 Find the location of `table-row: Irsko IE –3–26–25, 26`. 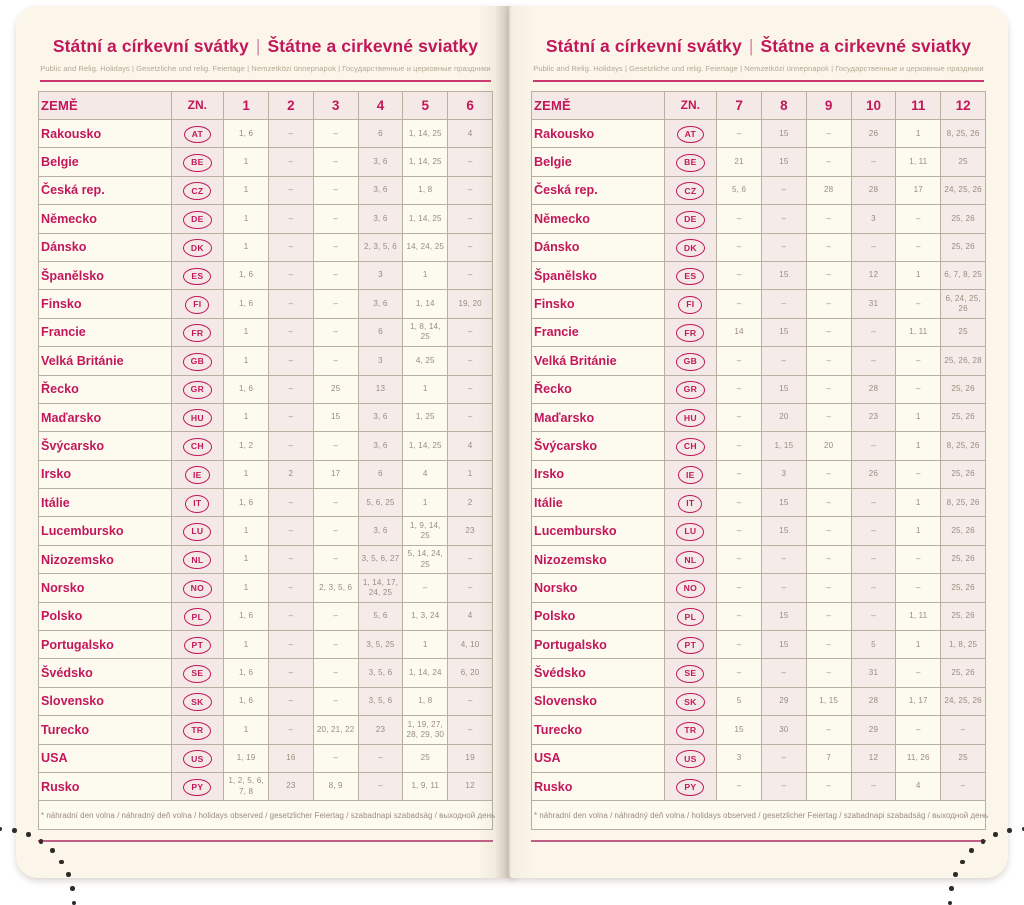

table-row: Irsko IE –3–26–25, 26 is located at coordinates (758, 474).